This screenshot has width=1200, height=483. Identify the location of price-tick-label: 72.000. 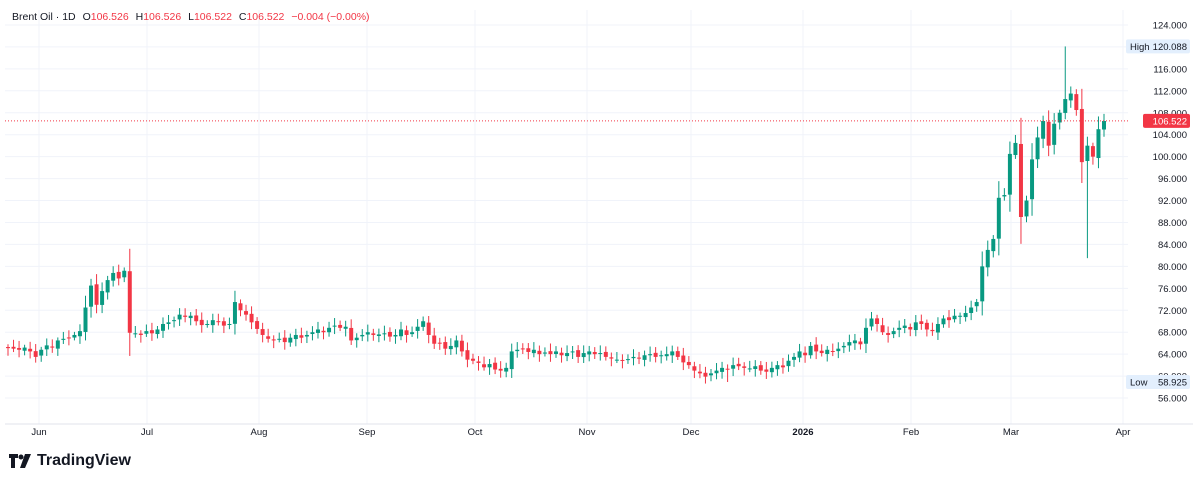
(1172, 311).